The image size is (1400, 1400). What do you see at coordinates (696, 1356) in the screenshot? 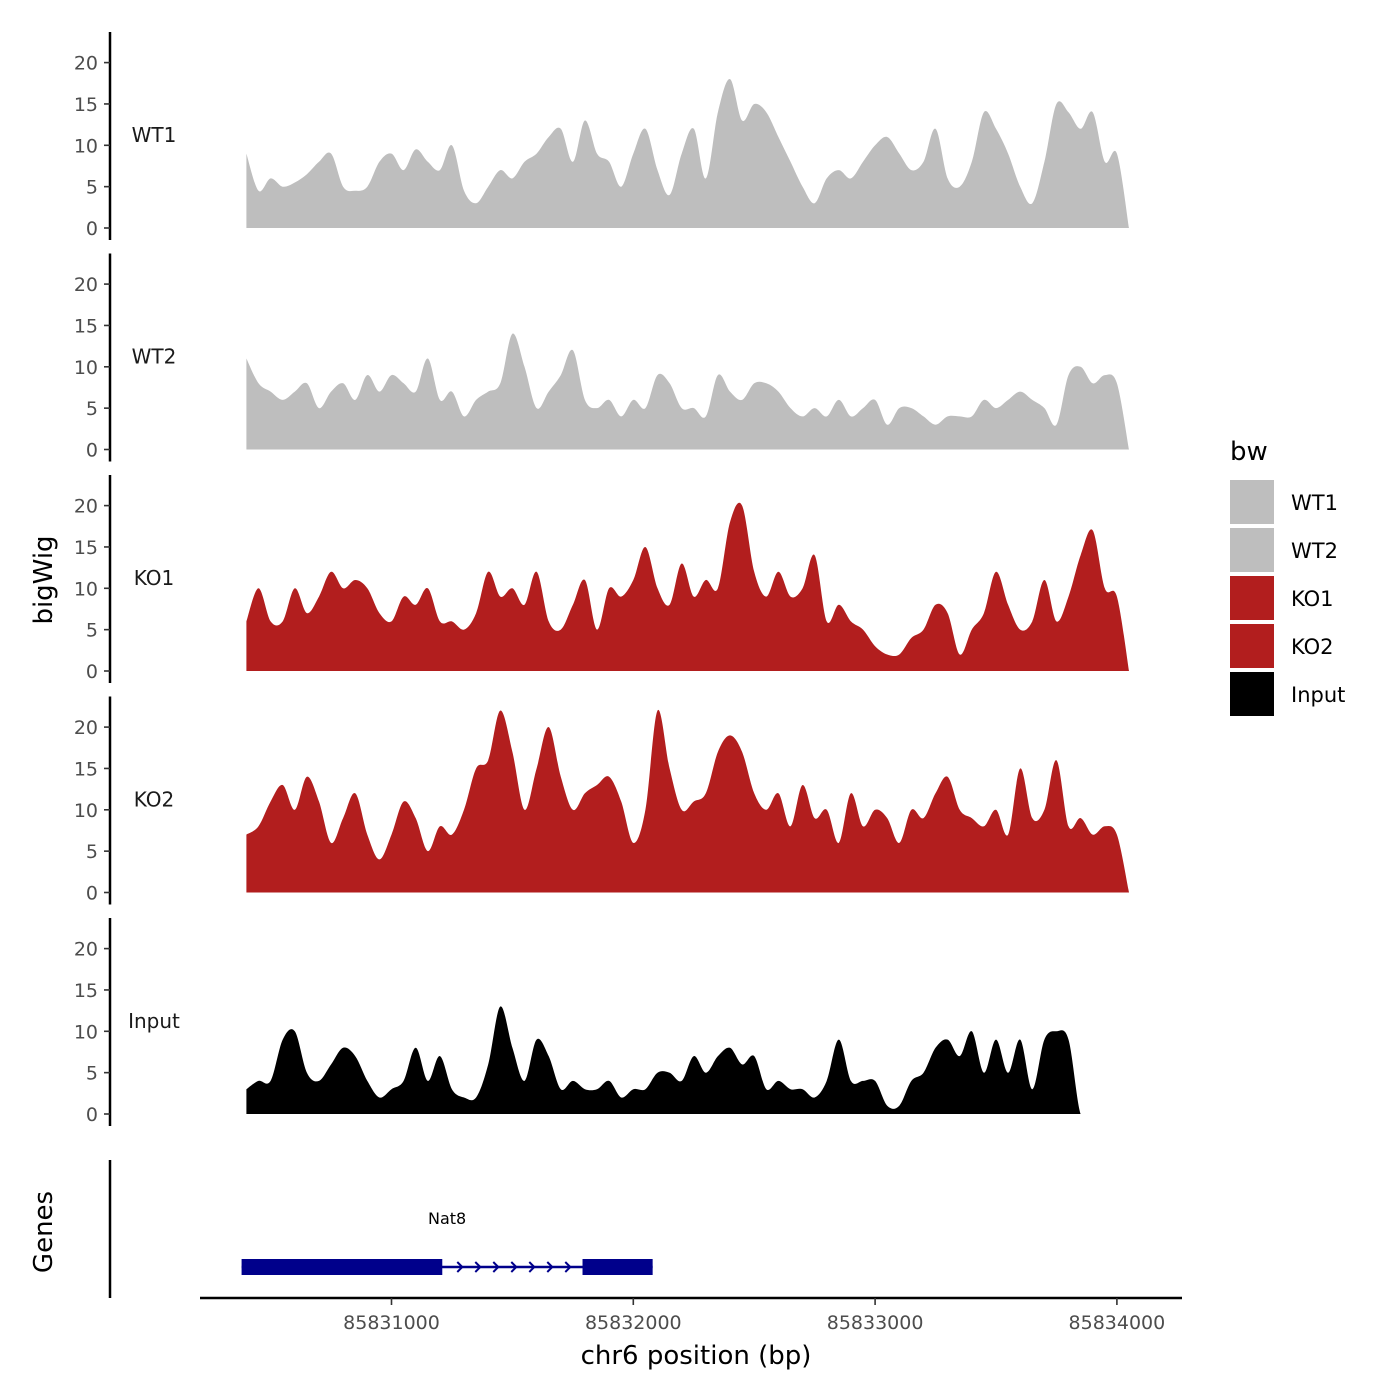
I see `x-axis-title: chr6 position (bp)` at bounding box center [696, 1356].